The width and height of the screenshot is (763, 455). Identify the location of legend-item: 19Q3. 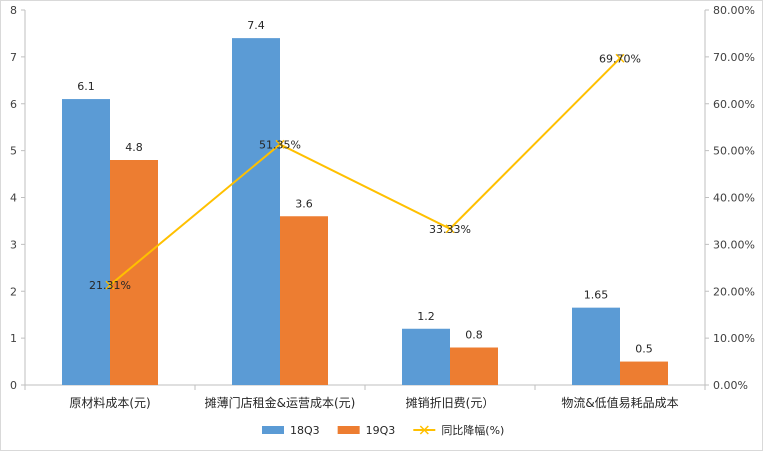
(366, 430).